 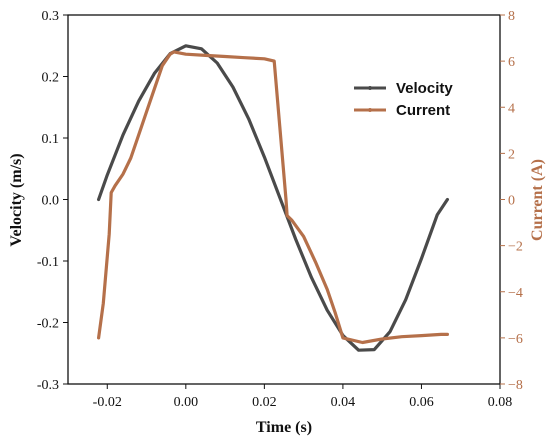 I want to click on y2-tick-label: 0, so click(x=511, y=201).